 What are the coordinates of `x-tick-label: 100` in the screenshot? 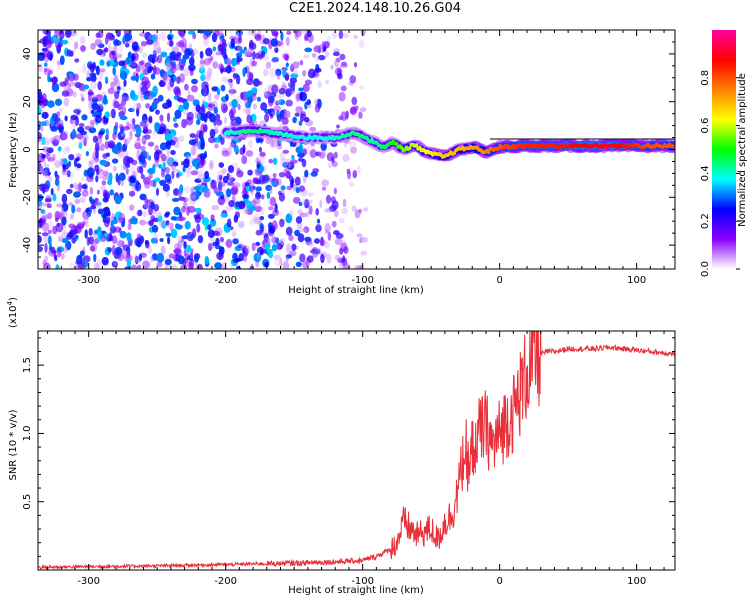 It's located at (636, 581).